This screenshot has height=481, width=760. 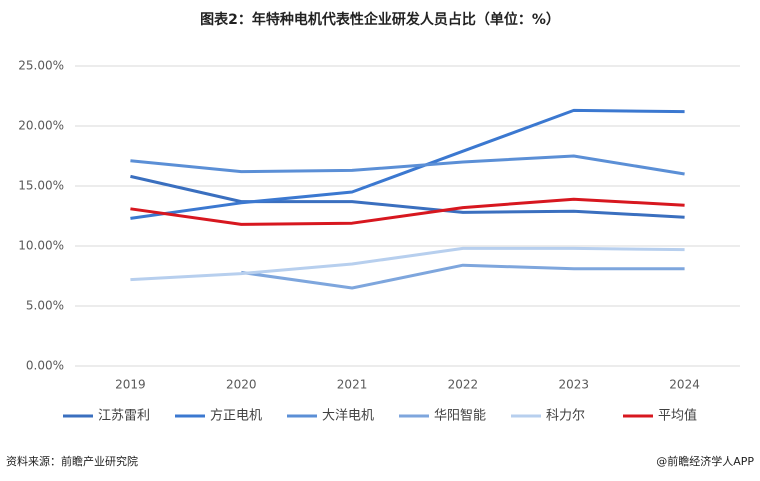 I want to click on credit: @前瞻经济学人APP, so click(x=705, y=461).